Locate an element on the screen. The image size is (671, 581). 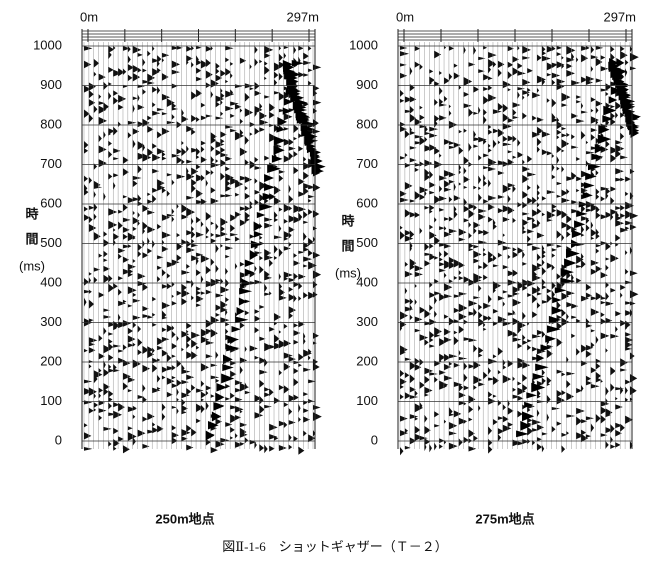
panel-caption: 250m地点 is located at coordinates (184, 518).